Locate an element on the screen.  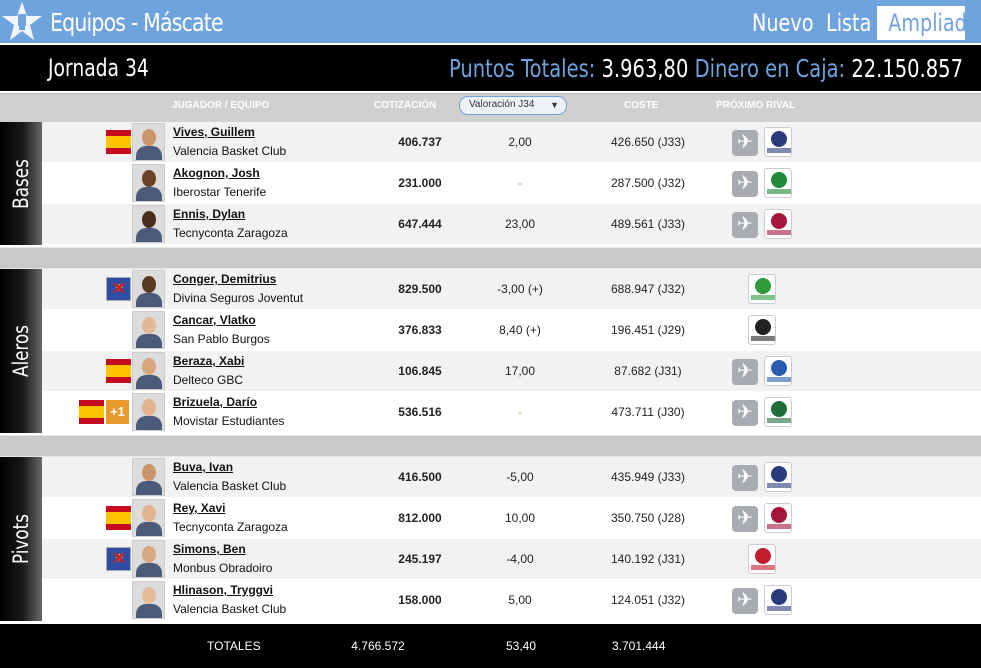
totals-price: 4.766.572 is located at coordinates (378, 646).